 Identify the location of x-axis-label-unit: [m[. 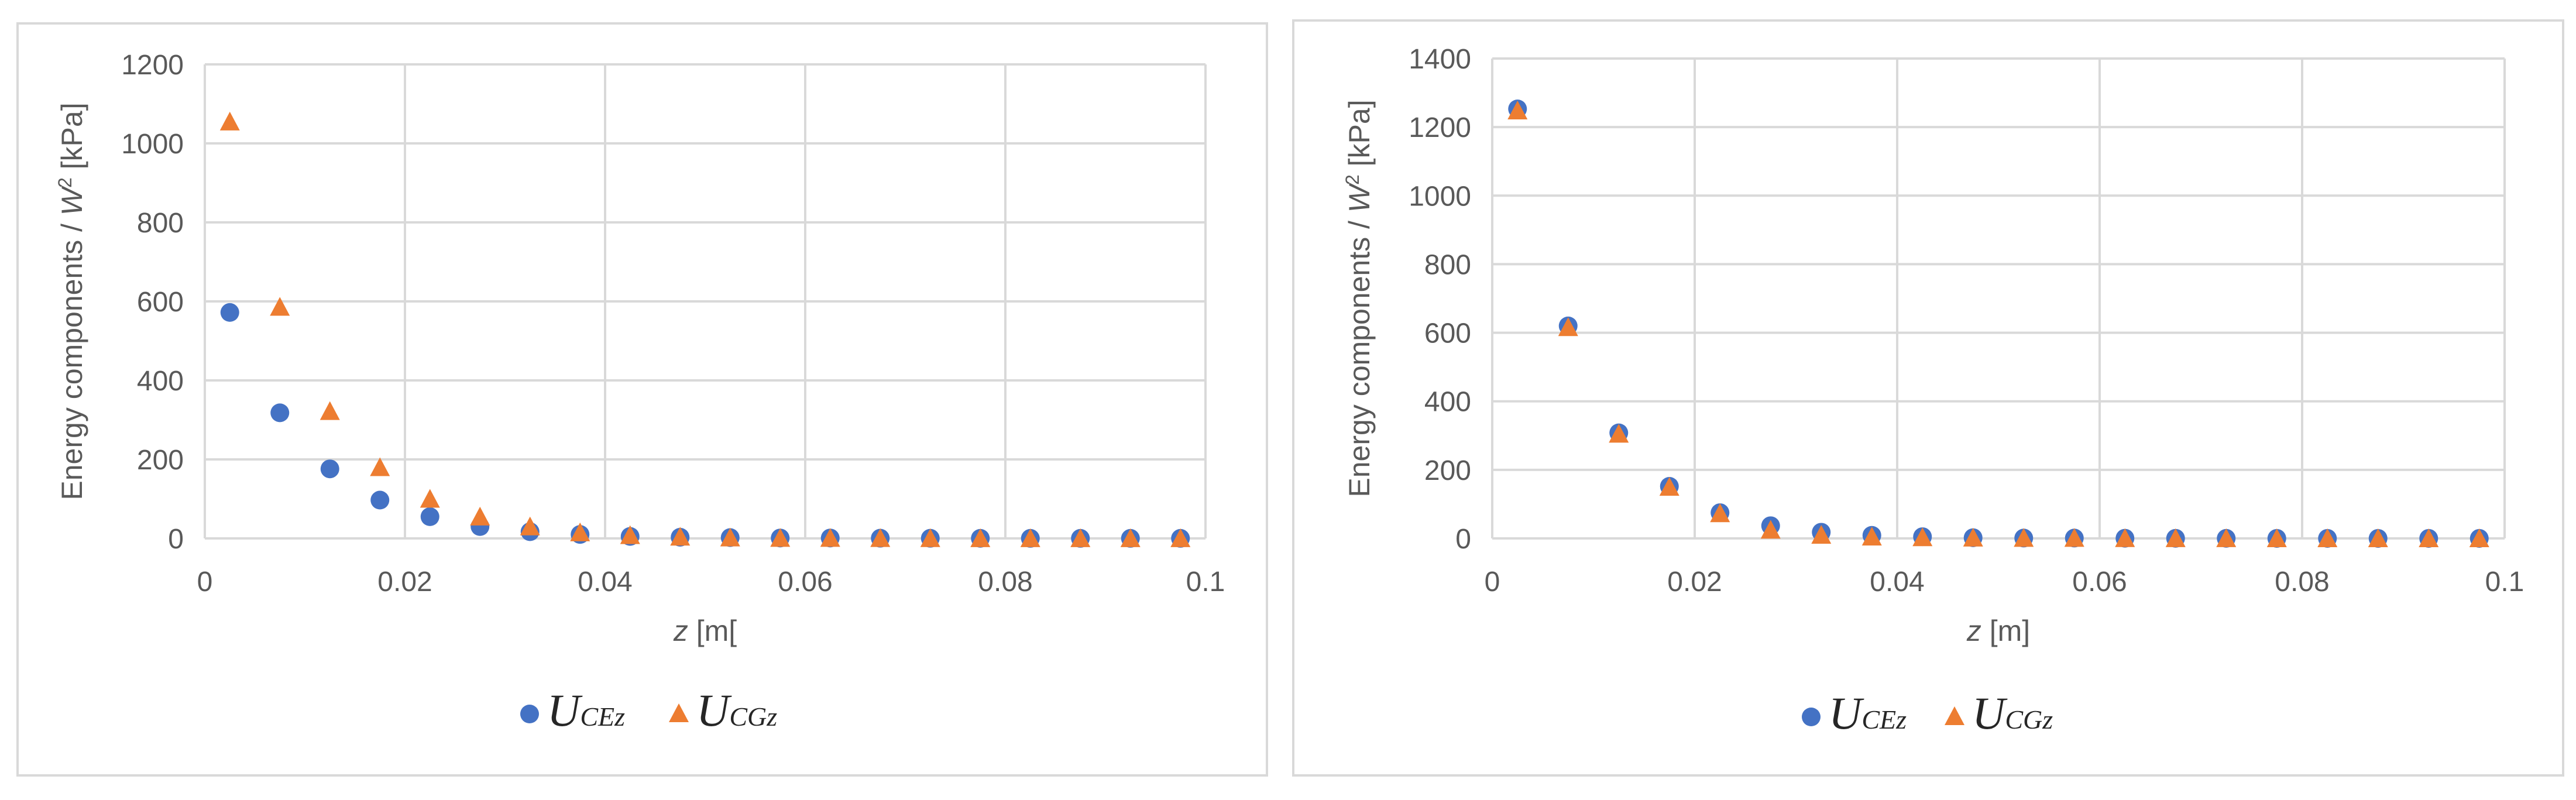
(713, 630).